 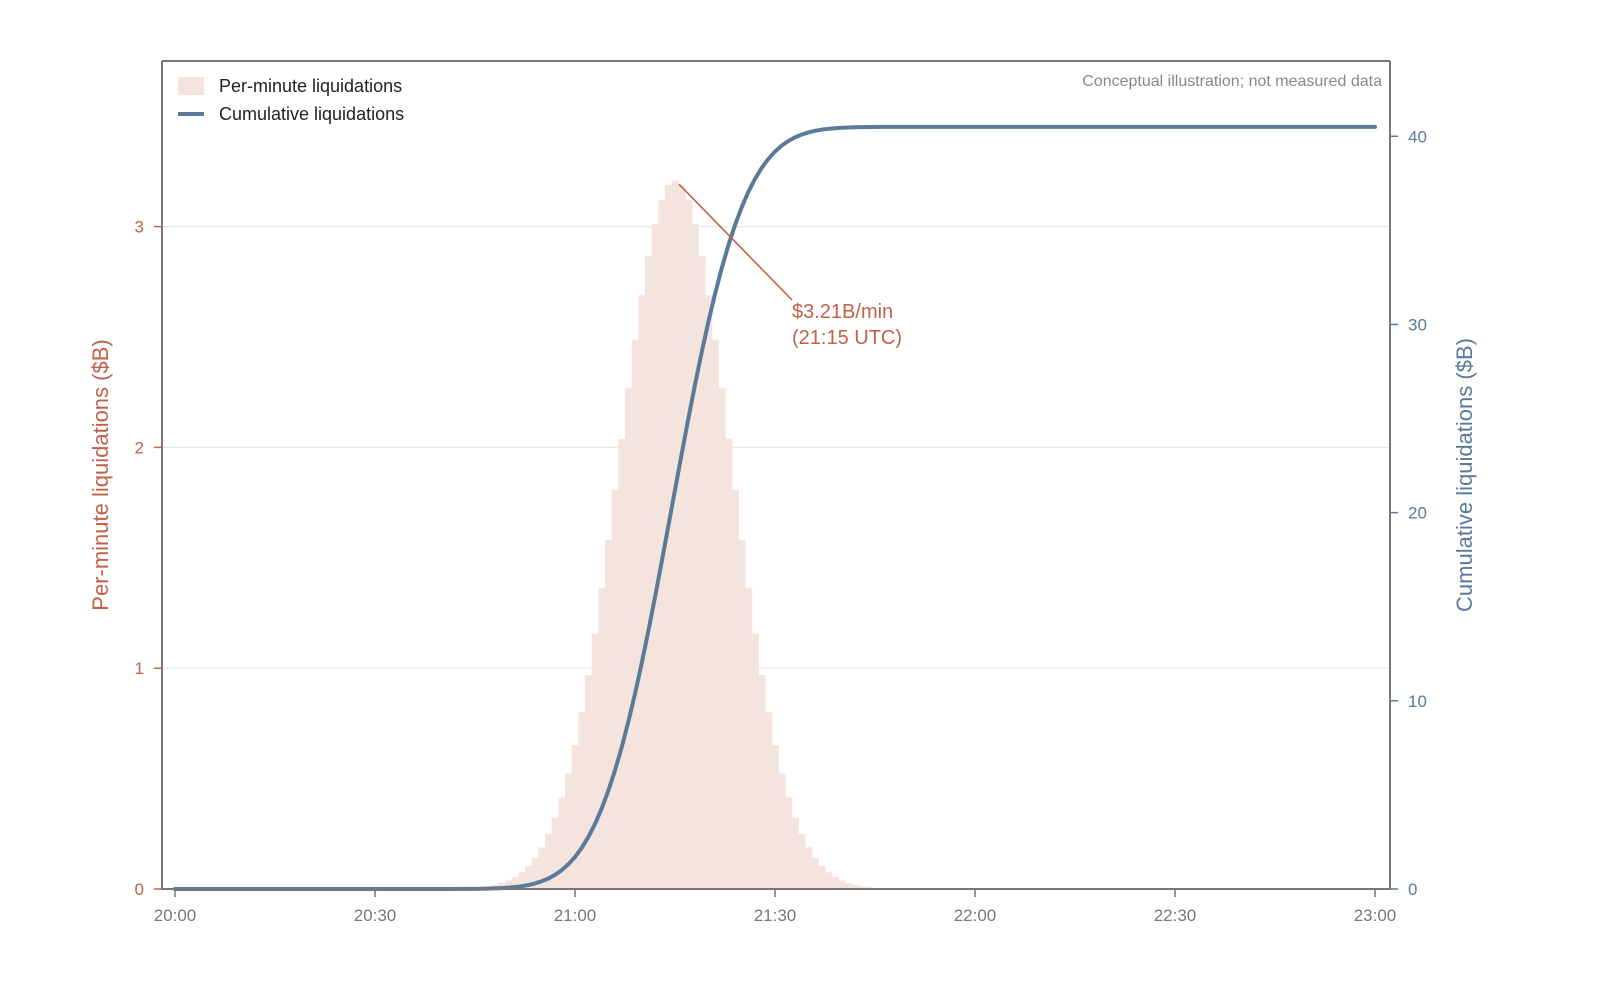 What do you see at coordinates (575, 915) in the screenshot?
I see `x-tick-label: 21:00` at bounding box center [575, 915].